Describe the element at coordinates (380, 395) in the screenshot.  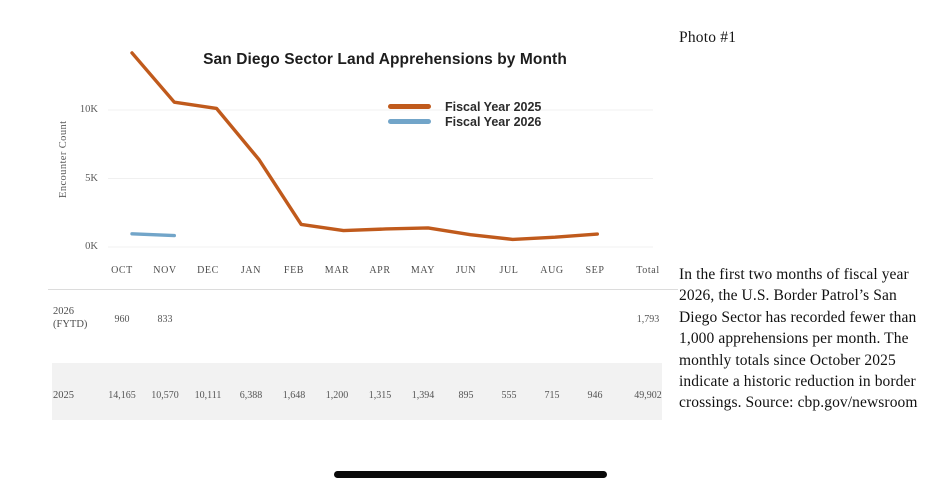
I see `table-cell: 1,315` at that location.